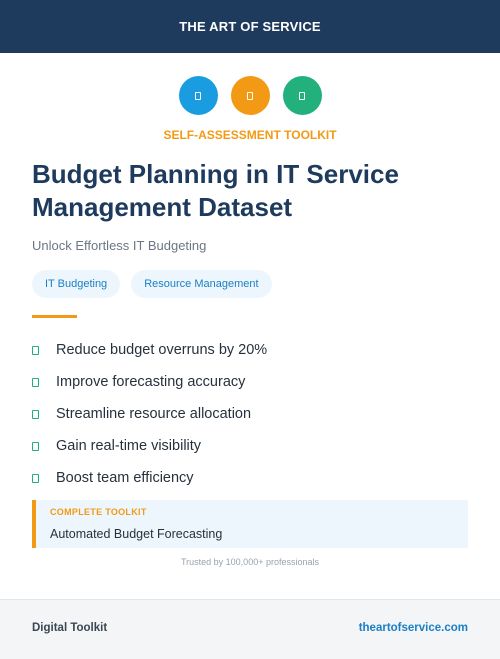 The height and width of the screenshot is (659, 500). What do you see at coordinates (250, 629) in the screenshot?
I see `footer: Digital Toolkit theartofservice.com` at bounding box center [250, 629].